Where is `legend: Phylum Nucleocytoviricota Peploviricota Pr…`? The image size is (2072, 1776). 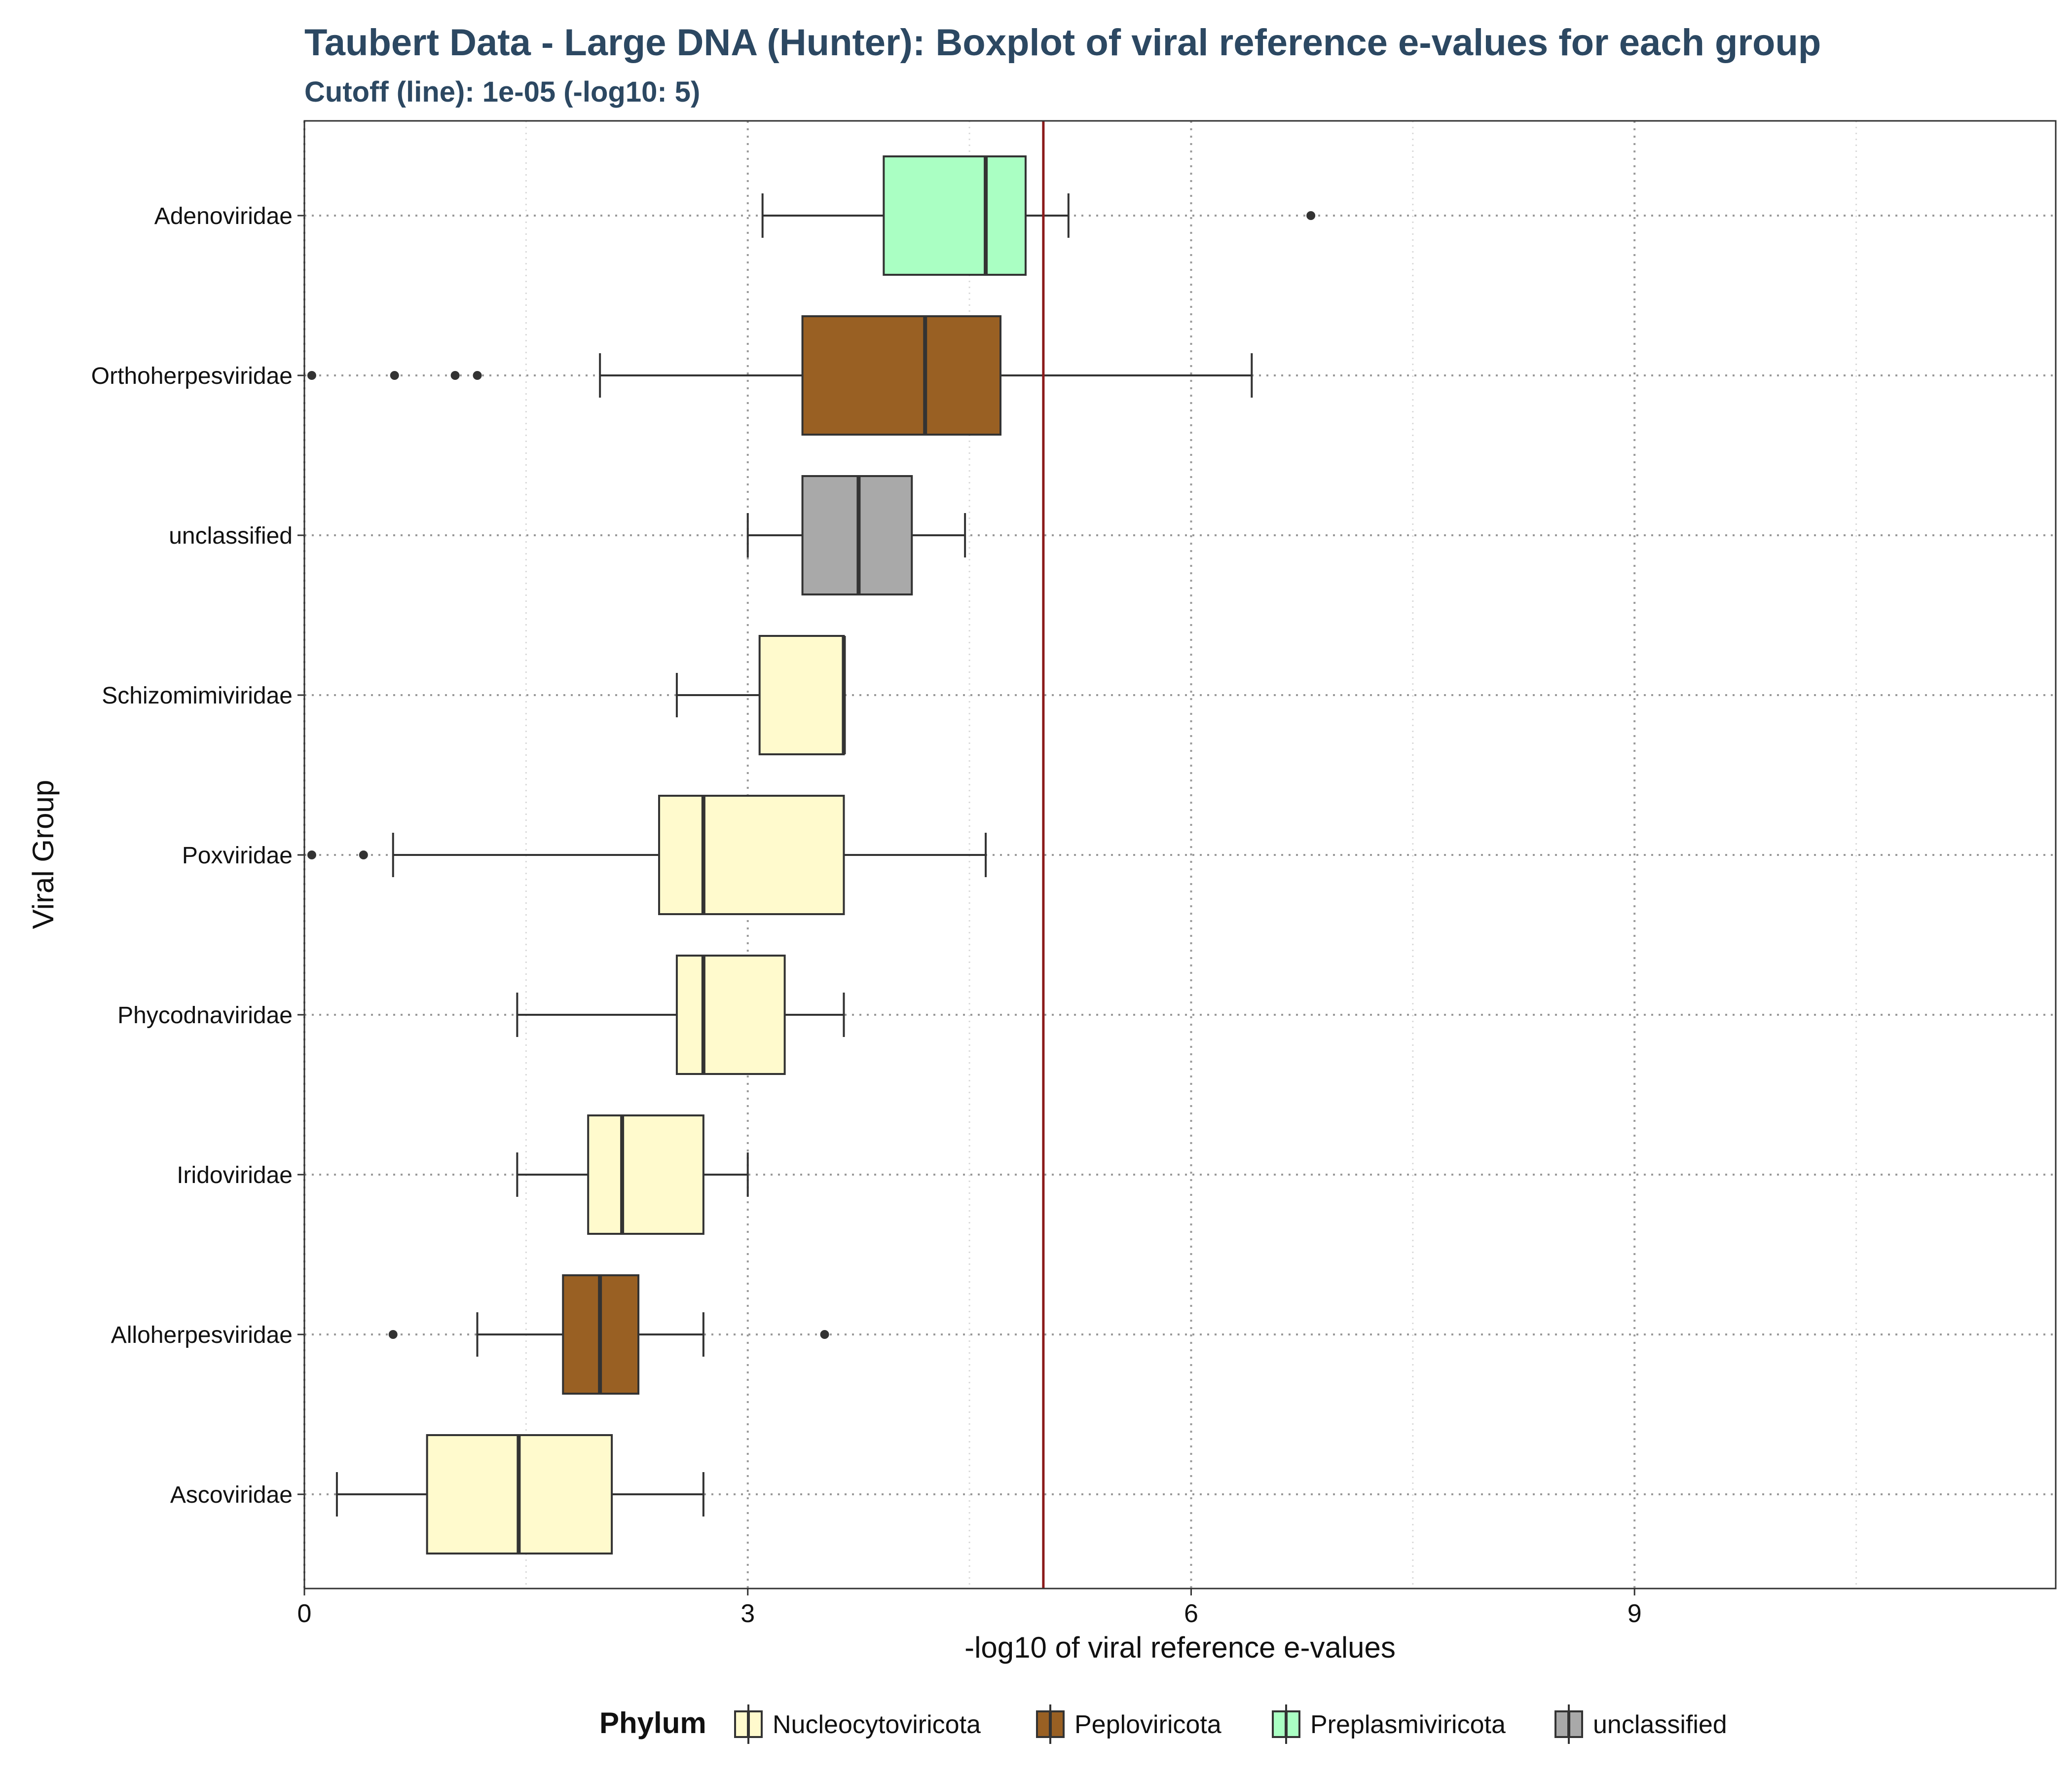 legend: Phylum Nucleocytoviricota Peploviricota Pr… is located at coordinates (1163, 1724).